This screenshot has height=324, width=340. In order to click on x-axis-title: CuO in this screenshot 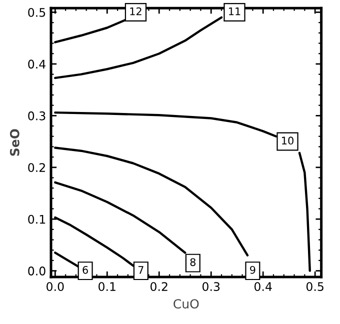, I will do `click(186, 304)`.